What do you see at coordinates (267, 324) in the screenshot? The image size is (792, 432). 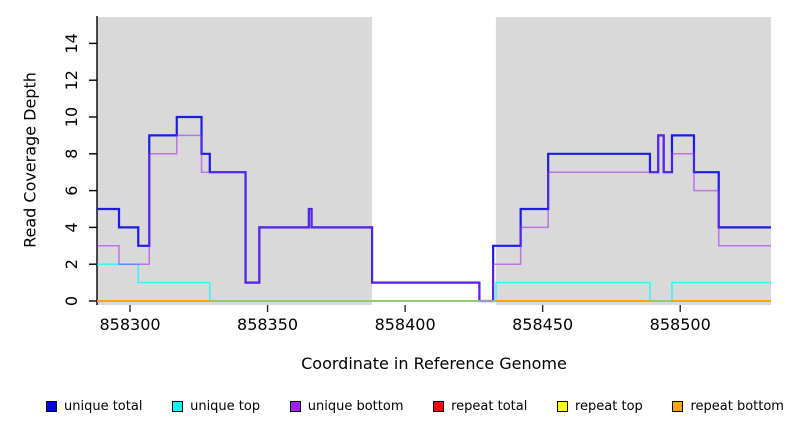 I see `x-tick-label: 858350` at bounding box center [267, 324].